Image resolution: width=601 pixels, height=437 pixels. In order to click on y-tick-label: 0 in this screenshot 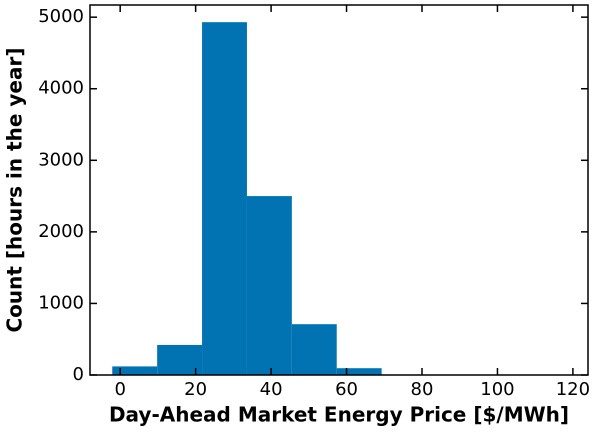, I will do `click(78, 374)`.